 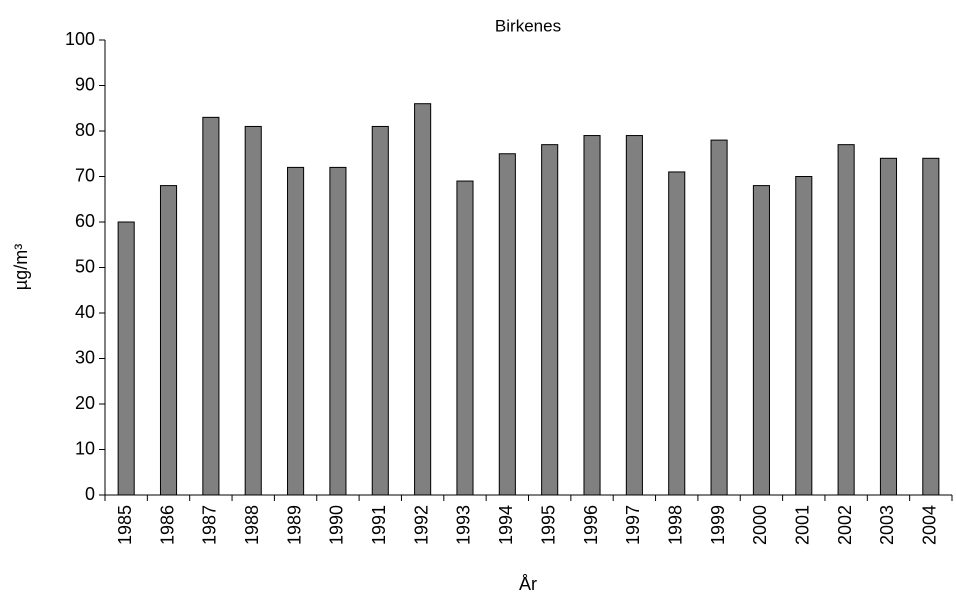 I want to click on x-tick-label: 1996, so click(x=591, y=525).